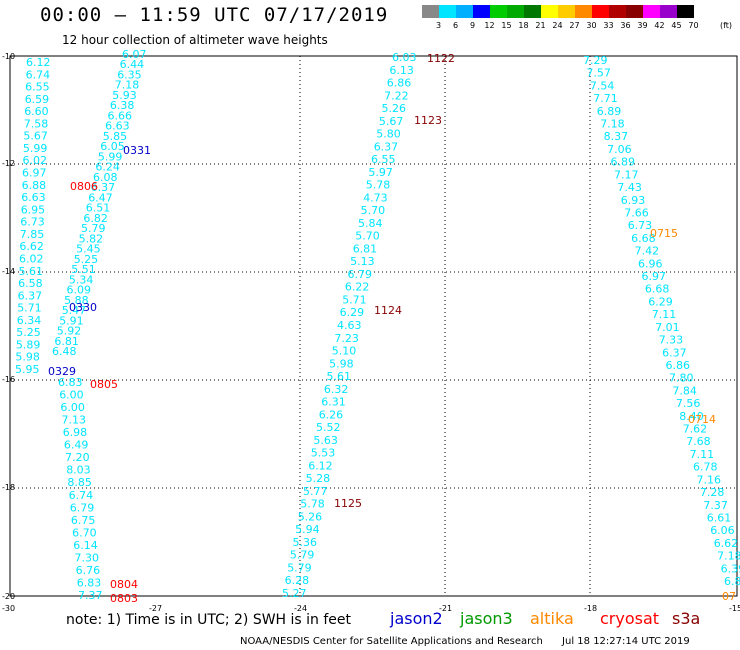 The width and height of the screenshot is (740, 650). Describe the element at coordinates (362, 261) in the screenshot. I see `wave-height-value: 5.13` at that location.